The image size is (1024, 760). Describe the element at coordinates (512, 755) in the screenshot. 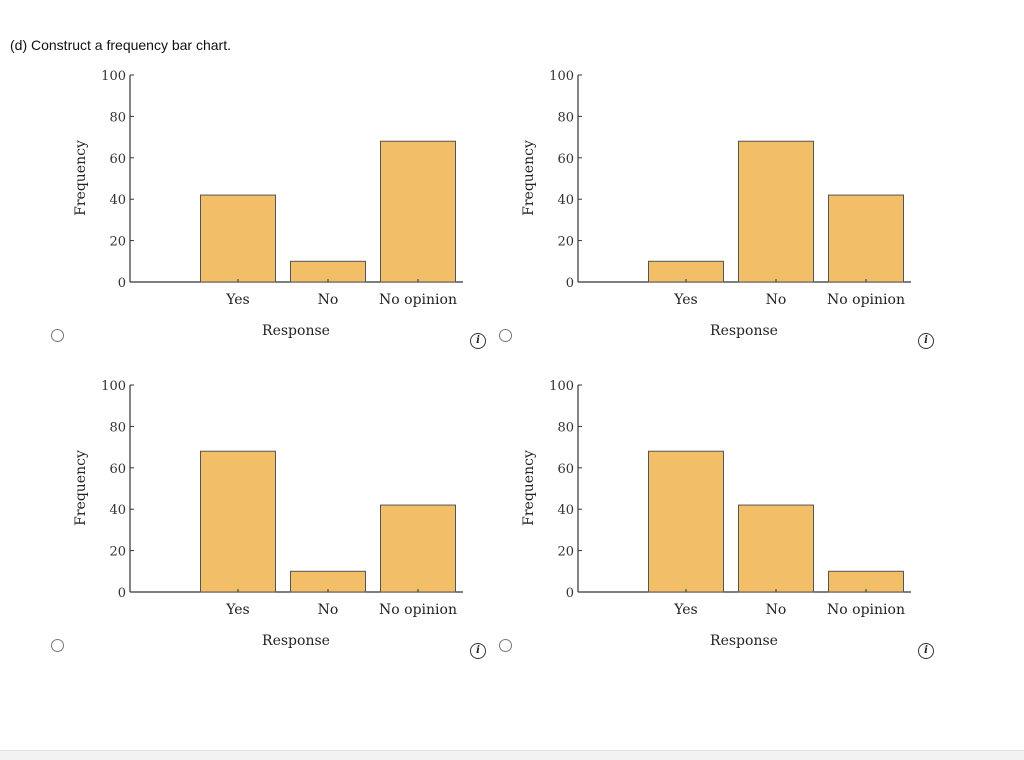

I see `footer-bar` at that location.